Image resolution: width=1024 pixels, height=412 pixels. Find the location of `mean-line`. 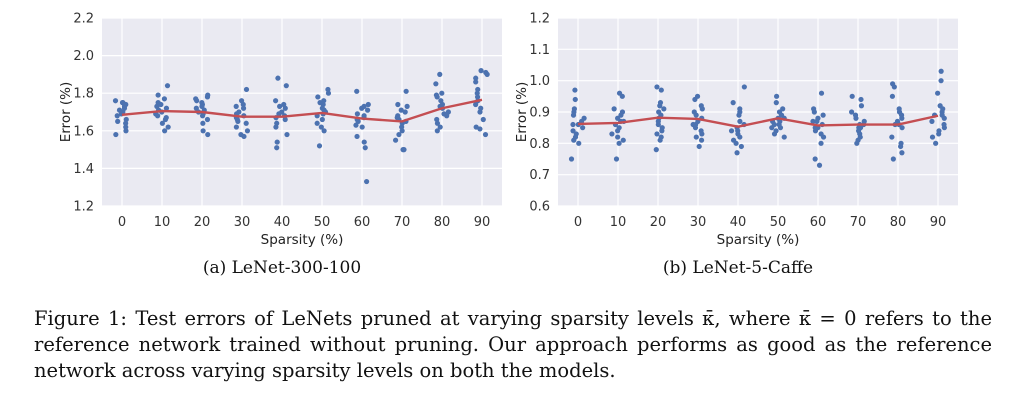

mean-line is located at coordinates (758, 121).